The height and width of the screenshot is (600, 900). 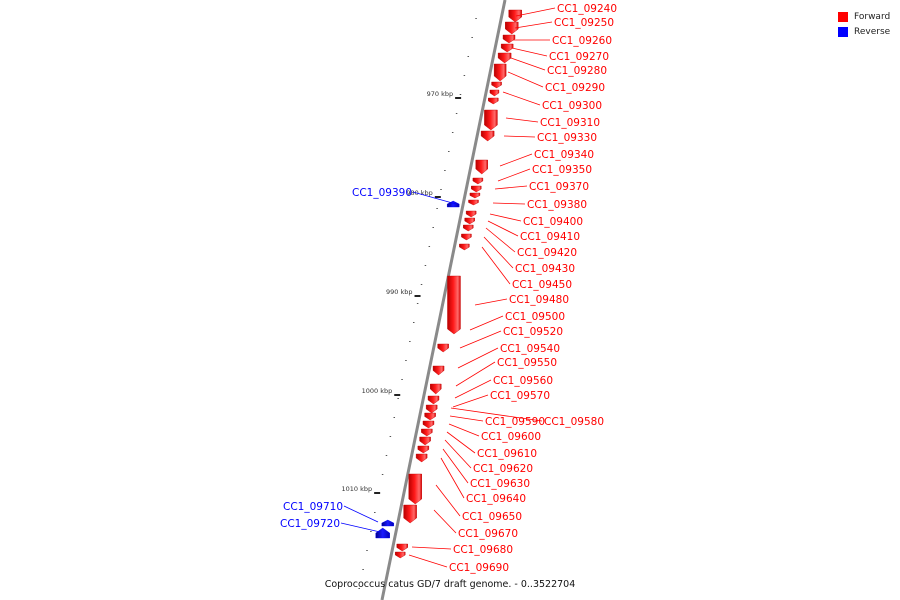 What do you see at coordinates (535, 317) in the screenshot?
I see `gene-label: CC1_09500` at bounding box center [535, 317].